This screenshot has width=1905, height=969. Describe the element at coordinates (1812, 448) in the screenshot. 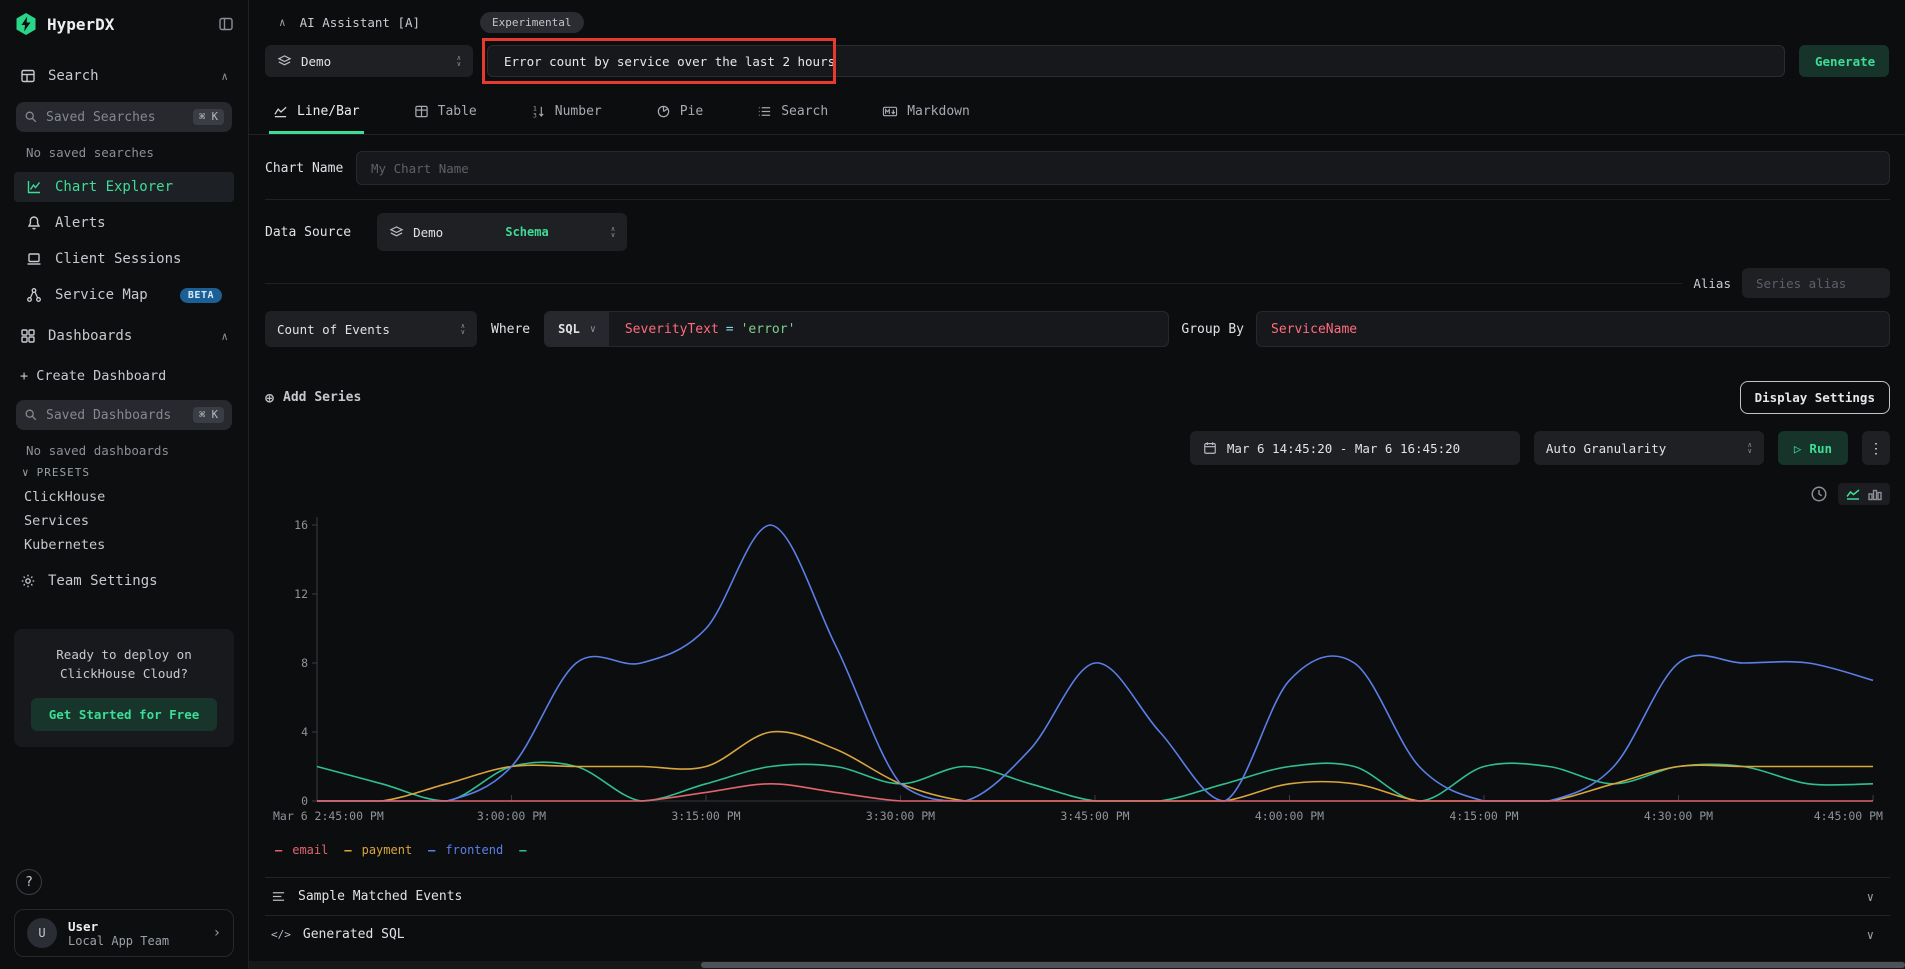

I see `run-button: ▷ Run` at that location.